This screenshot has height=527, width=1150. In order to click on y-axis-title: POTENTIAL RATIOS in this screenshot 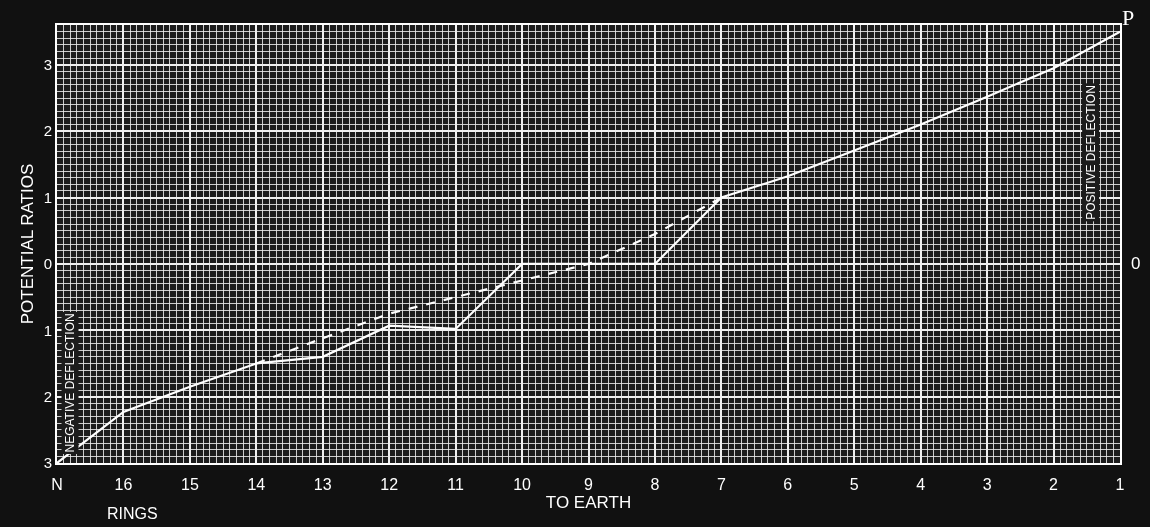, I will do `click(27, 244)`.